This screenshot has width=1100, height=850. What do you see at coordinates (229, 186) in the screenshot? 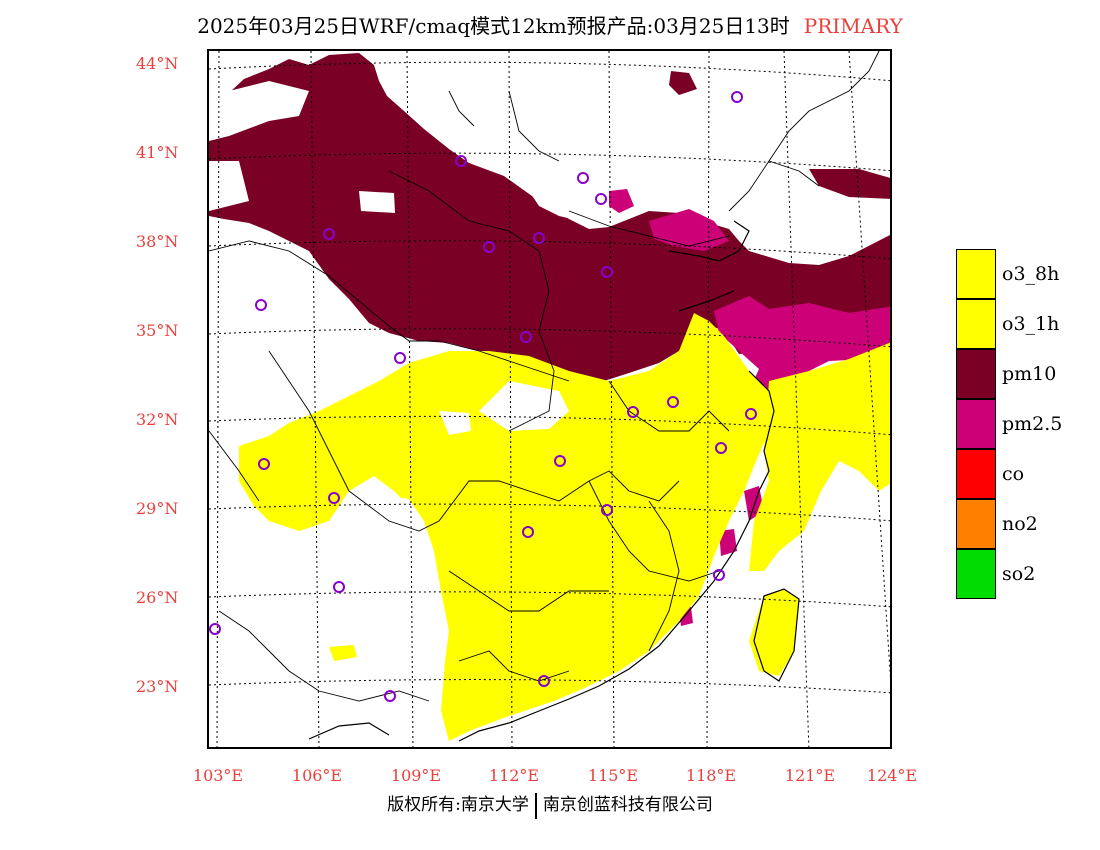
I see `pm10-nw-gap` at bounding box center [229, 186].